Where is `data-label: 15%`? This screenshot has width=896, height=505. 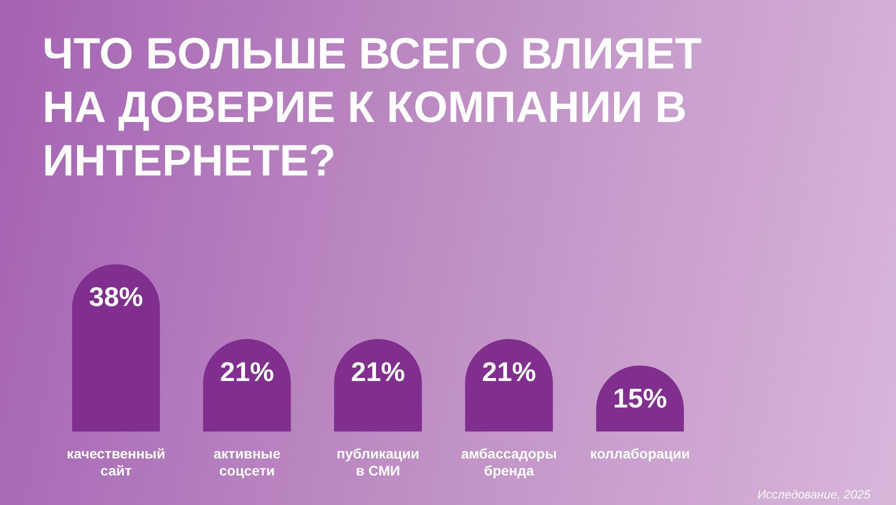 data-label: 15% is located at coordinates (640, 398).